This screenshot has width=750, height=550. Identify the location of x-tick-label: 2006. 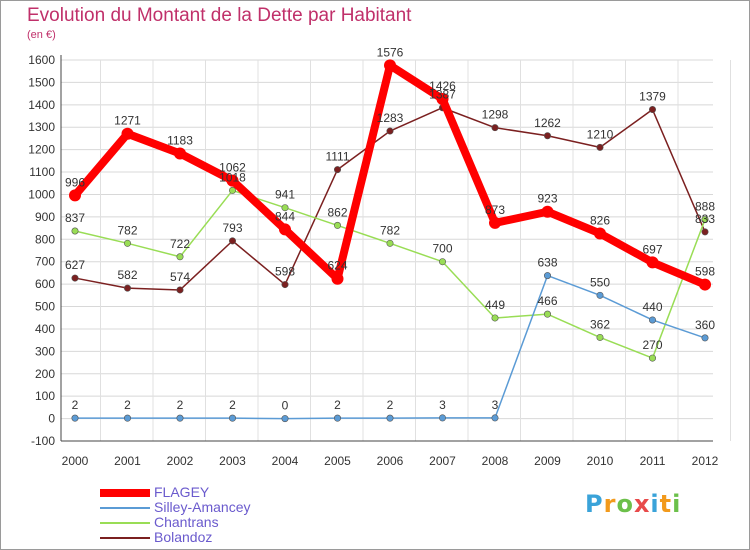
(390, 461).